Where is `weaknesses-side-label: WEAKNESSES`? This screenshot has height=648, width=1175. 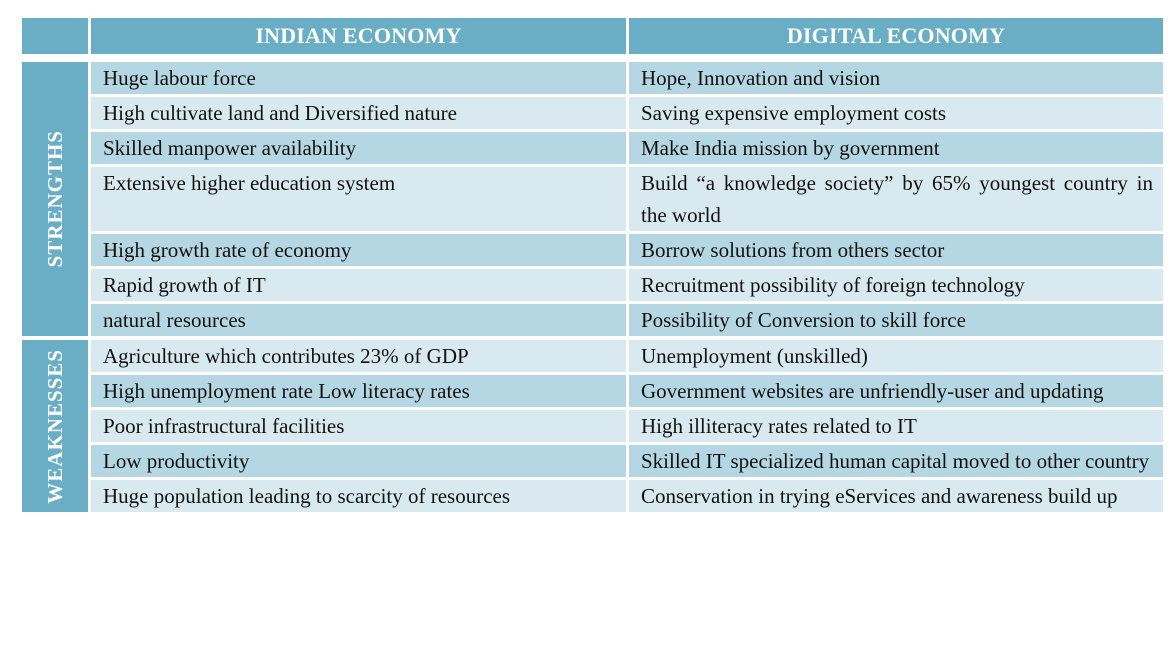 weaknesses-side-label: WEAKNESSES is located at coordinates (55, 426).